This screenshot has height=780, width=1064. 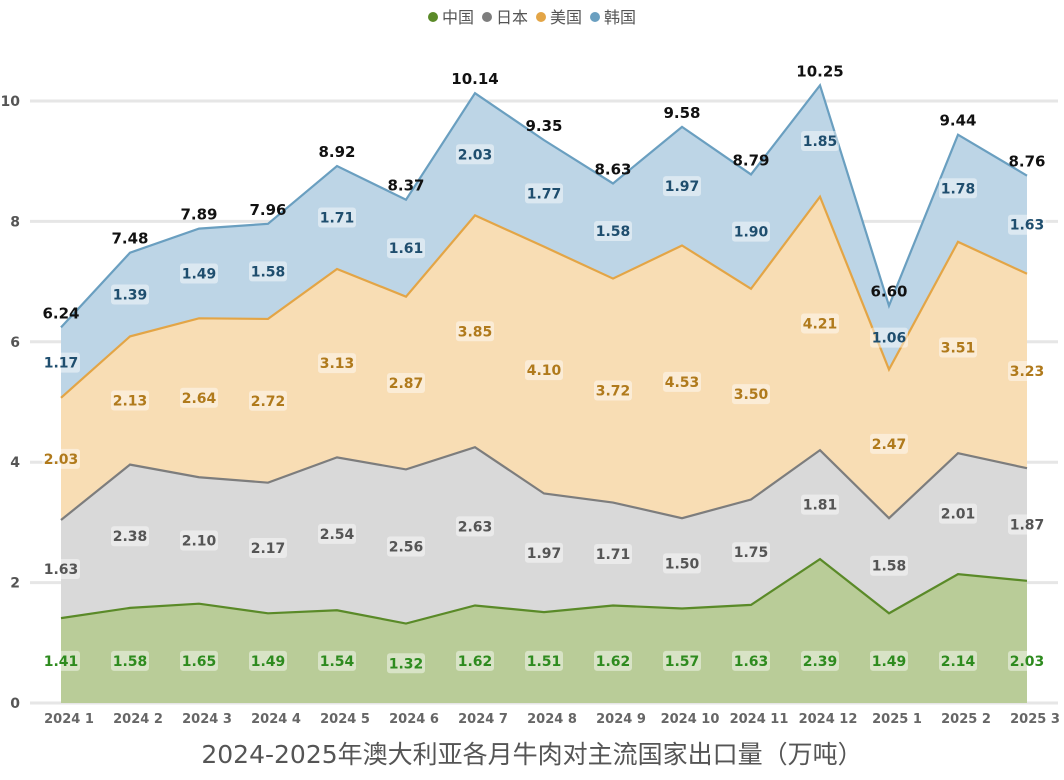 I want to click on total-label: 8.79, so click(x=750, y=160).